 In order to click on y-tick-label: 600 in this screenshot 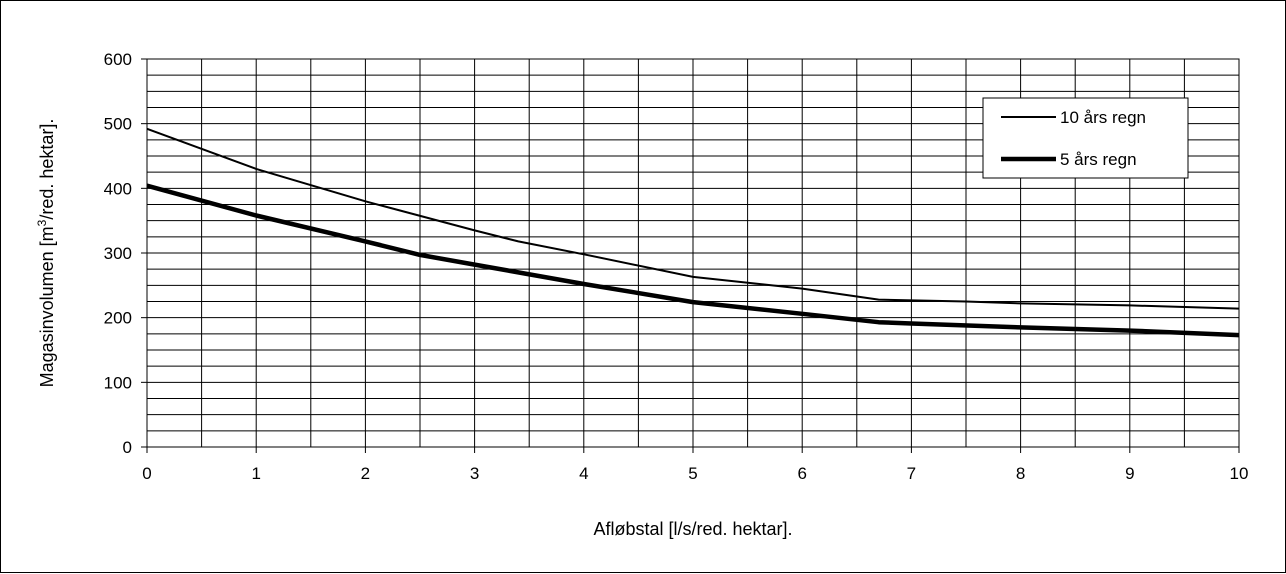, I will do `click(118, 59)`.